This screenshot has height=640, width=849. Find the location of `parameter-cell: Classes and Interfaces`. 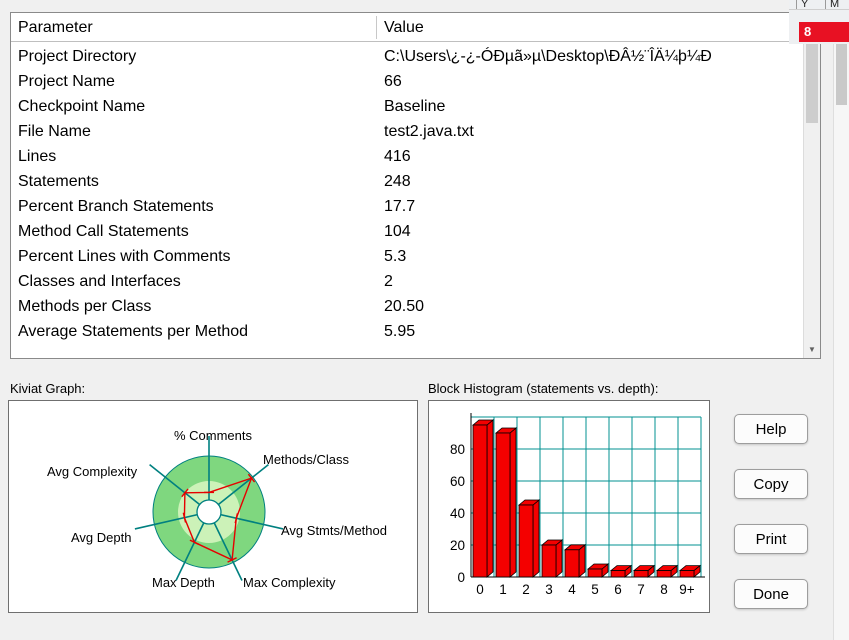

parameter-cell: Classes and Interfaces is located at coordinates (99, 281).